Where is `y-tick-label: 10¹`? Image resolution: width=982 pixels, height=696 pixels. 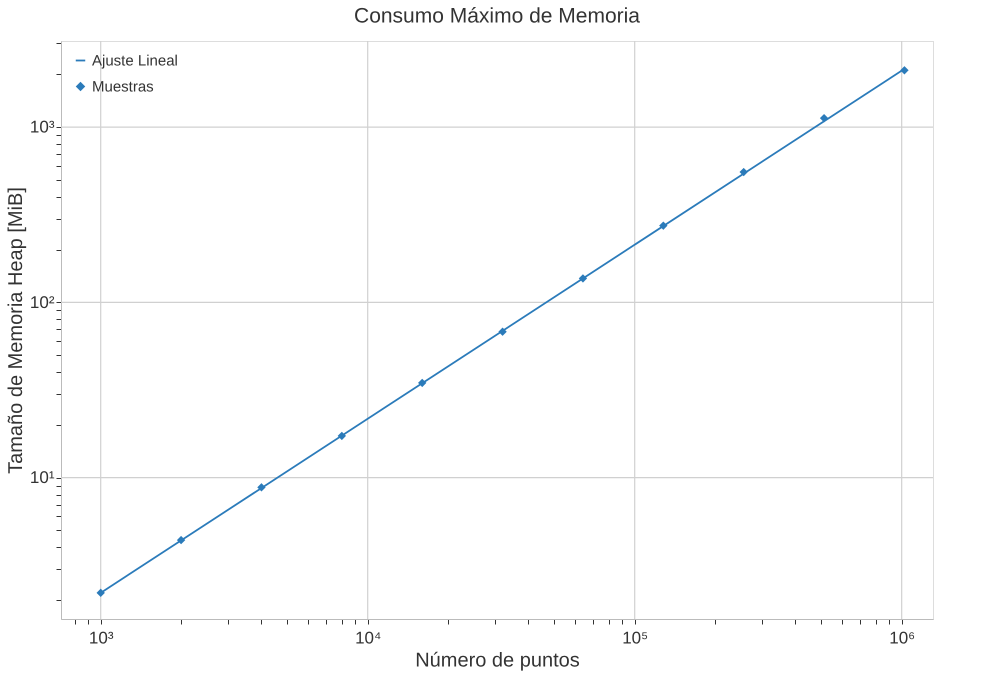 y-tick-label: 10¹ is located at coordinates (42, 478).